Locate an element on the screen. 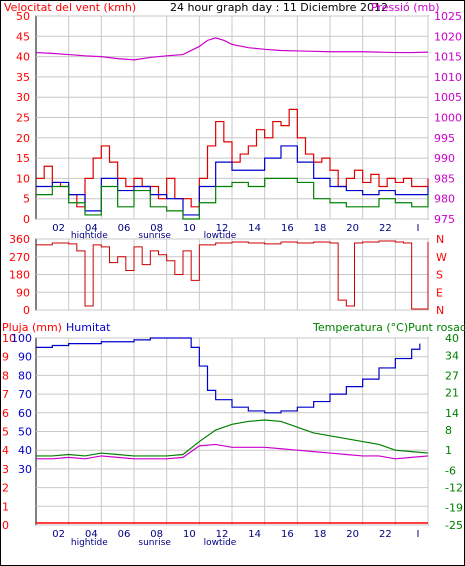 Image resolution: width=465 pixels, height=566 pixels. pressure-axis: 975 980 985 990 995 1000 1005 1010 1015 1020 1025 is located at coordinates (448, 118).